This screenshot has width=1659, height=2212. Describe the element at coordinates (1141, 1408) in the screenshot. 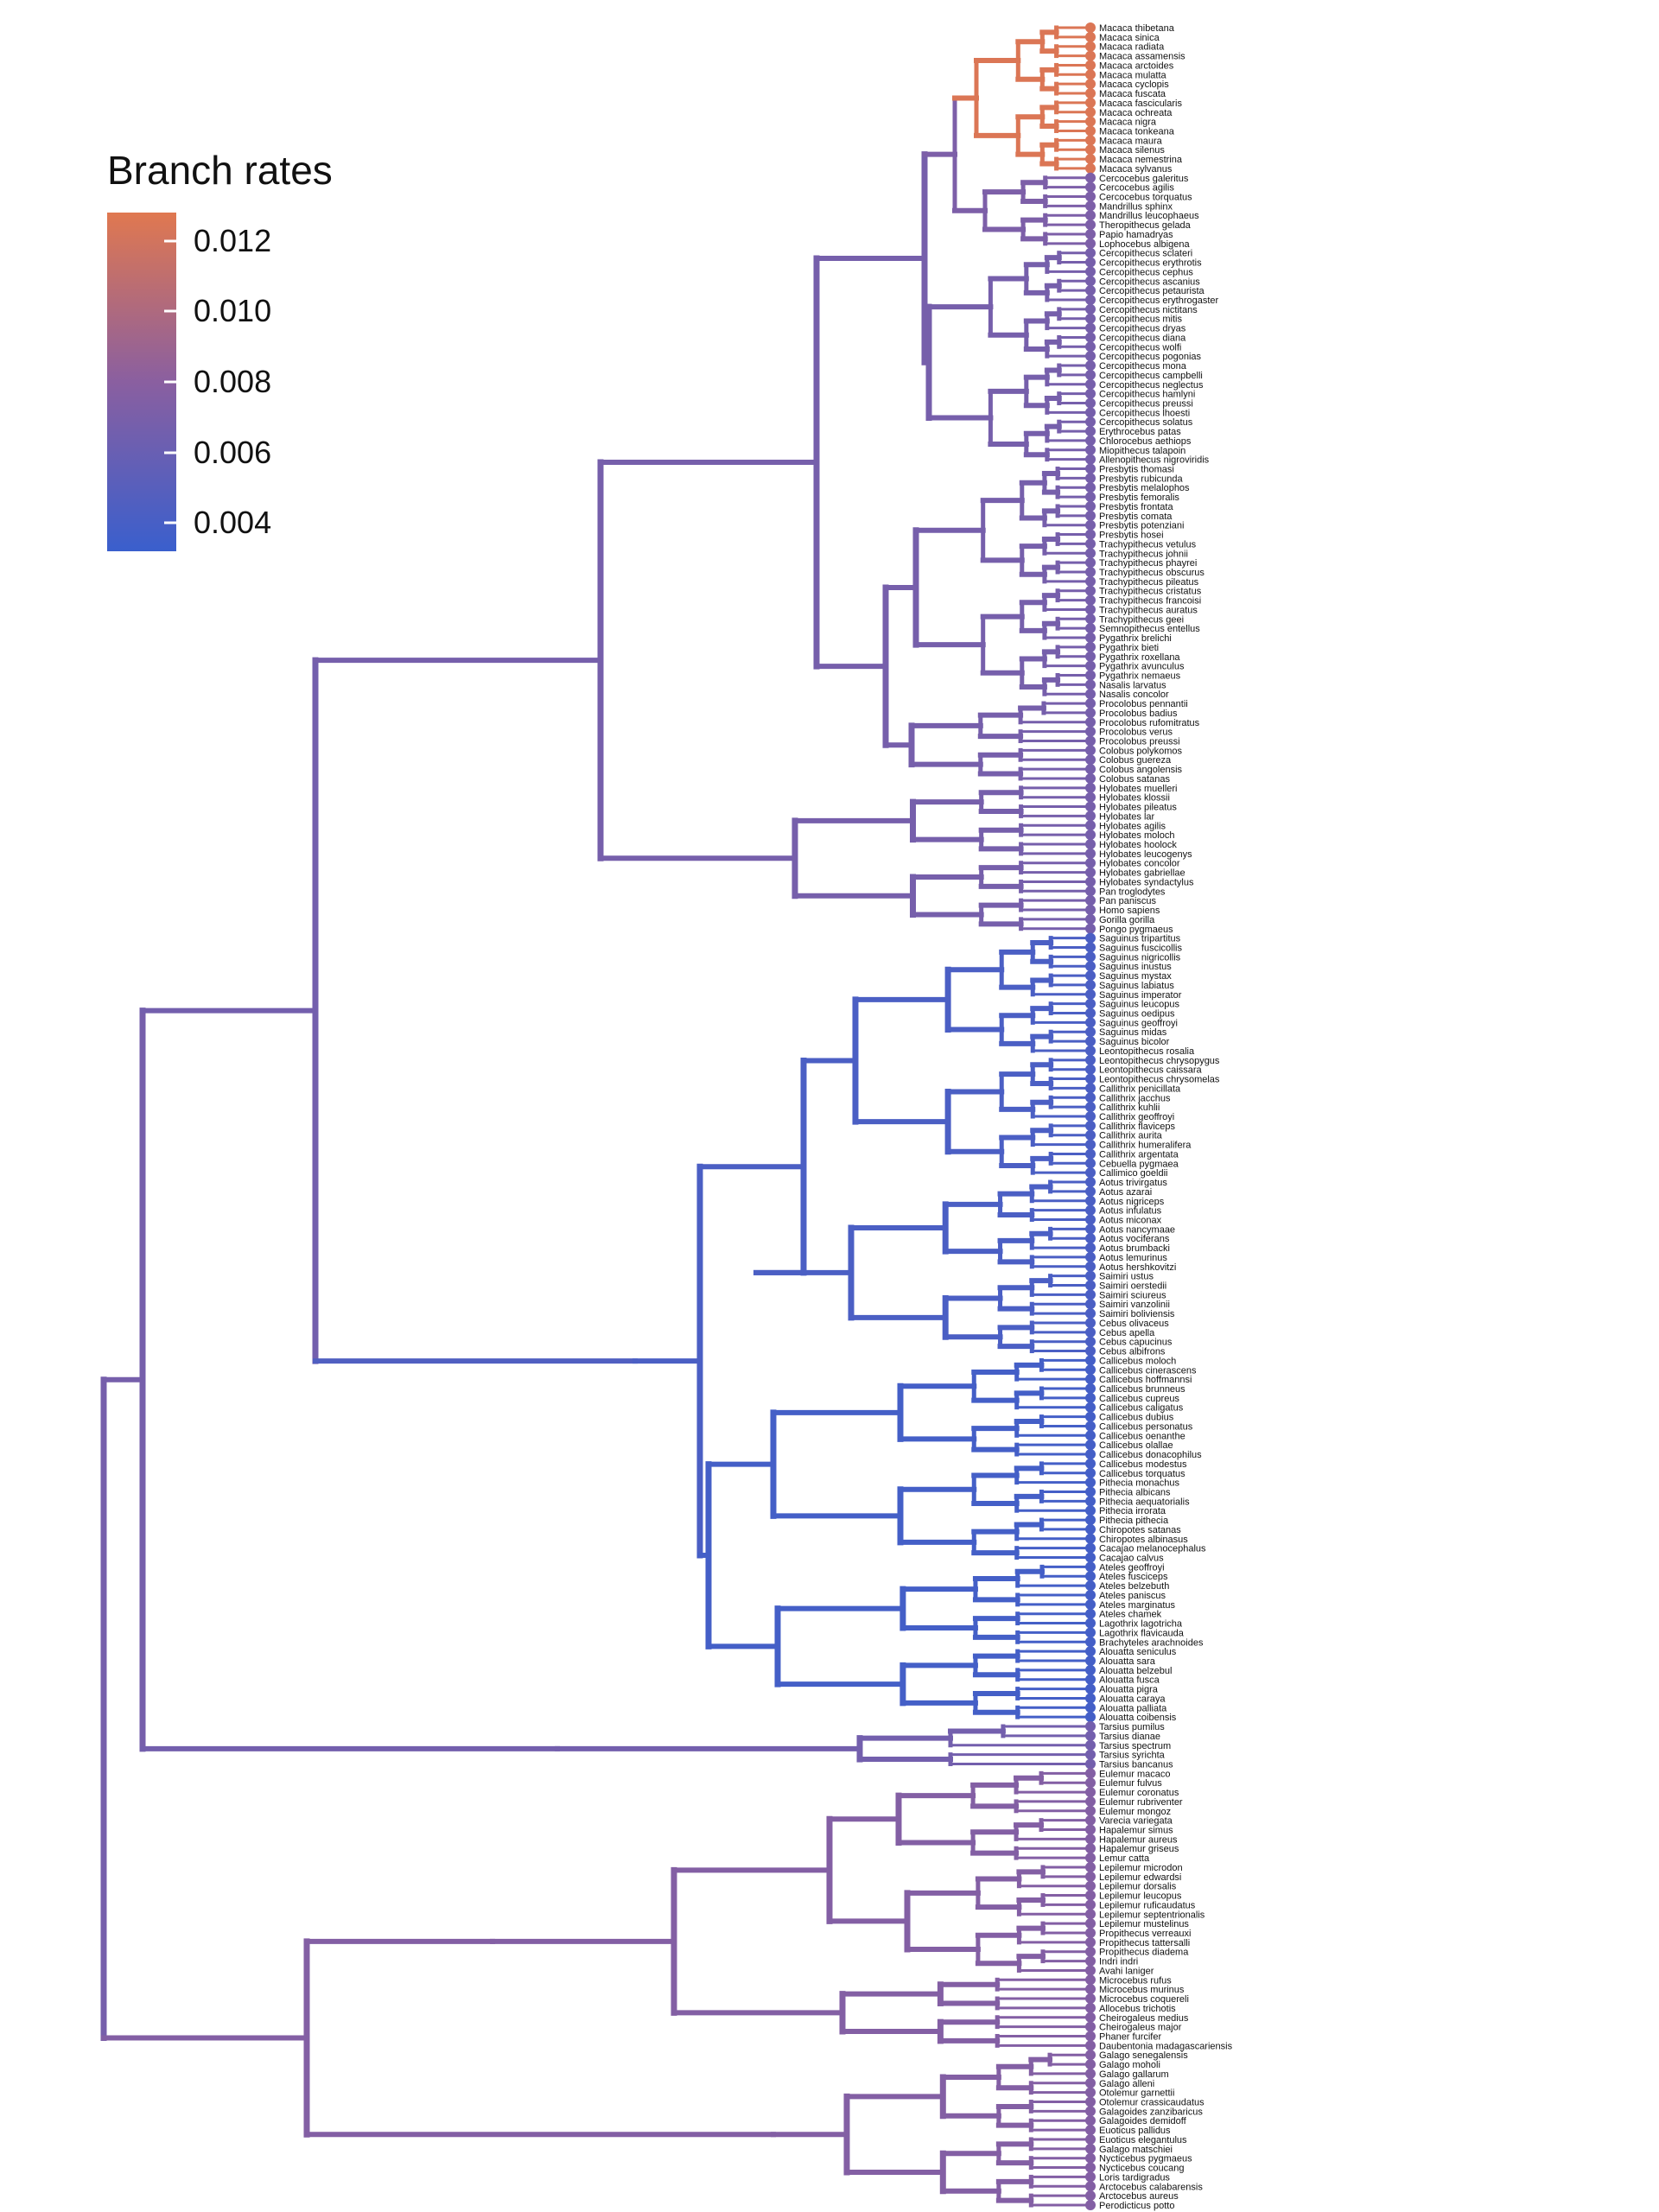

I see `tip-label: Callicebus caligatus` at that location.